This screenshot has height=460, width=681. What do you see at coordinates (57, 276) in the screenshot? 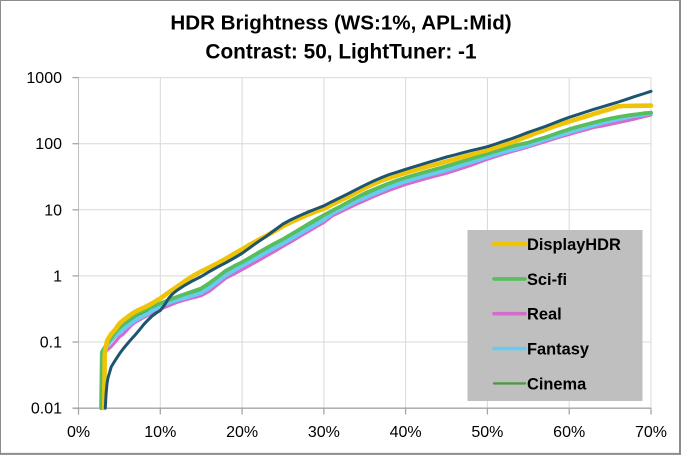
I see `svg-text: 1` at bounding box center [57, 276].